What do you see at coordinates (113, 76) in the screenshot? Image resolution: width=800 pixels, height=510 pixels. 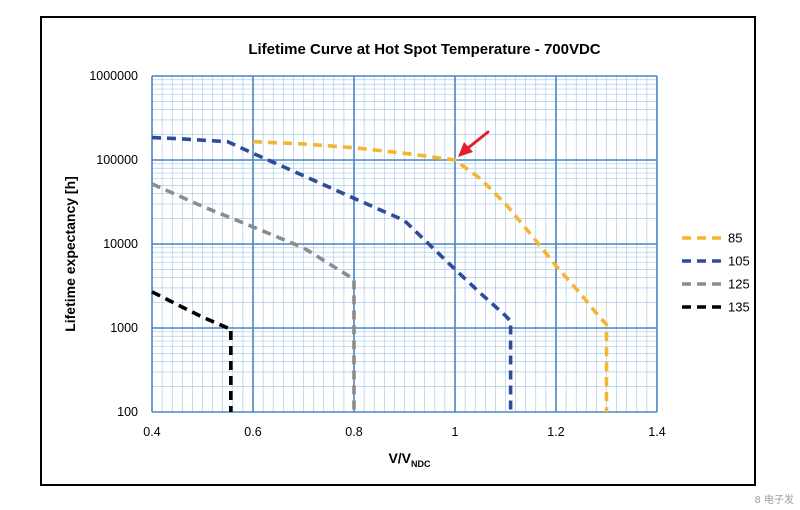 I see `y-tick-label: 1000000` at bounding box center [113, 76].